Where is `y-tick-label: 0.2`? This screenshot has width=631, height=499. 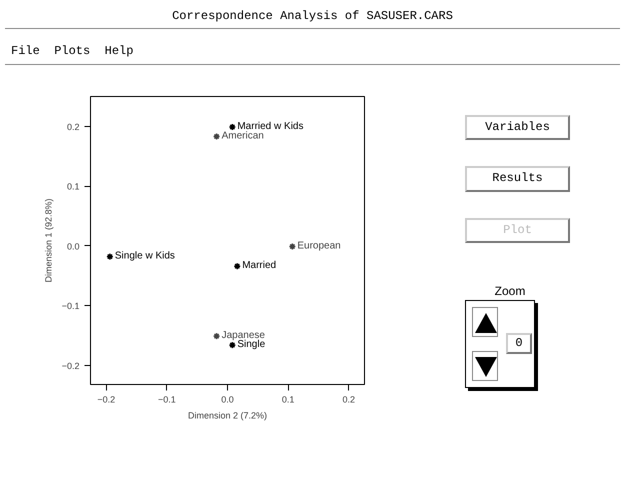
y-tick-label: 0.2 is located at coordinates (73, 127).